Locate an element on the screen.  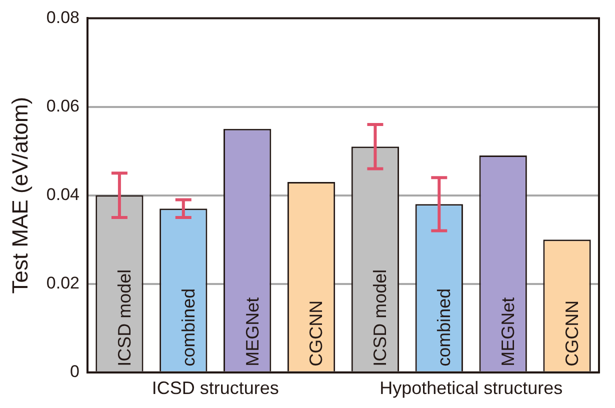
text: combined is located at coordinates (444, 327).